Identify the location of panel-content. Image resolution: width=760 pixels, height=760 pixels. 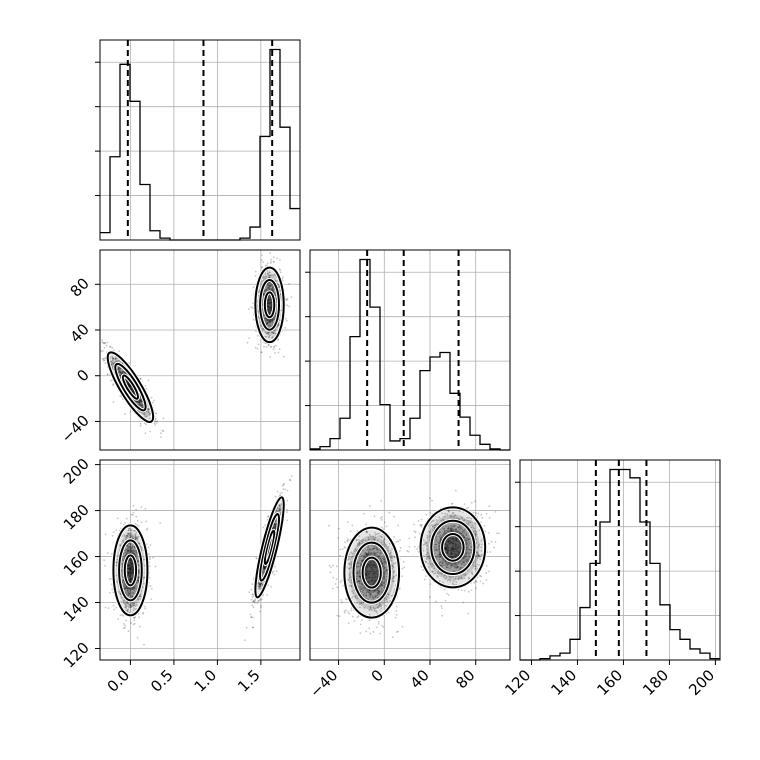
(414, 563).